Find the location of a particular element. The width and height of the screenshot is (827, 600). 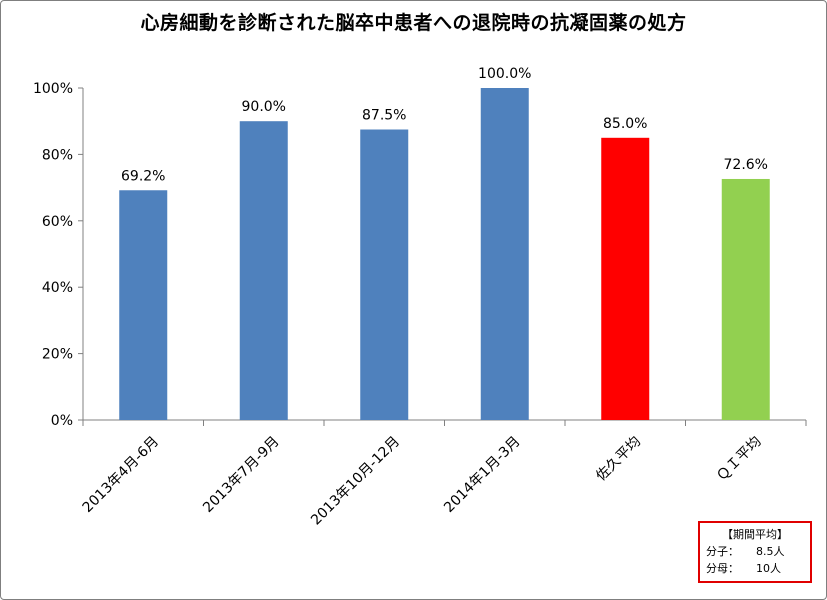

category-label: 2013年10月-12月 is located at coordinates (355, 481).